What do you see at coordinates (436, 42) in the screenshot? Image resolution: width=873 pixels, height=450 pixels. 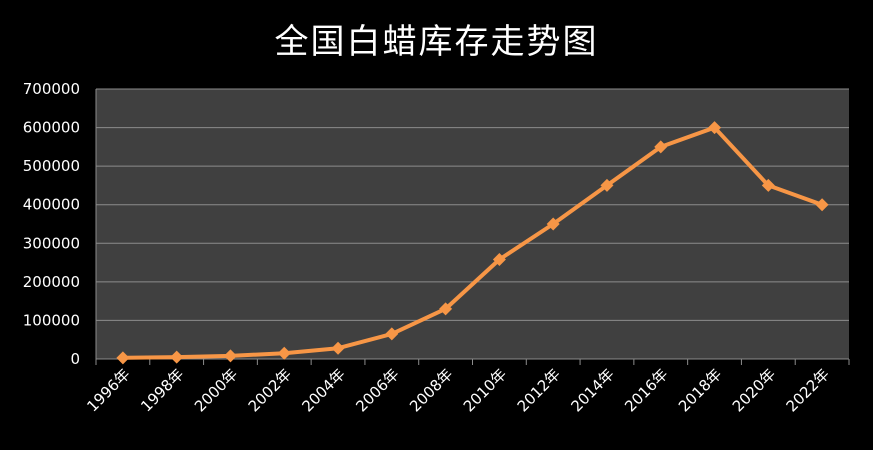 I see `chart-title: 全国白蜡库存走势图` at bounding box center [436, 42].